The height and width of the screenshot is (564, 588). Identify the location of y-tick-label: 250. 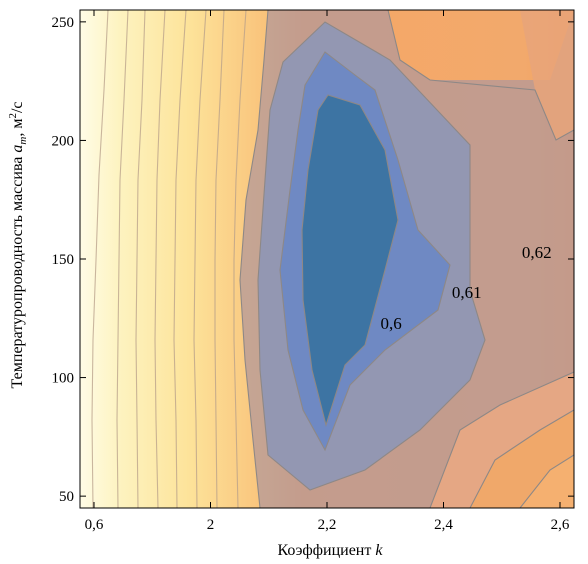
(63, 23).